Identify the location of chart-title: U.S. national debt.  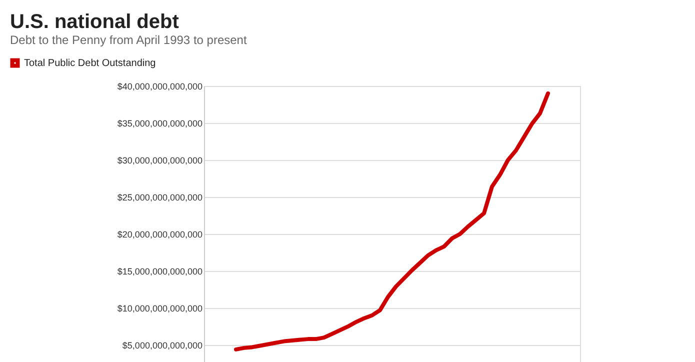
(95, 22).